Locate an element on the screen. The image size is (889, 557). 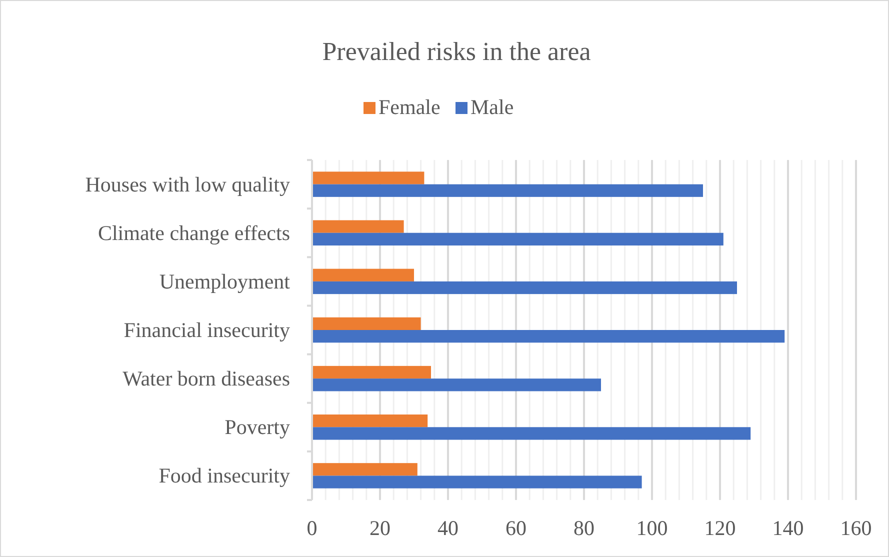
y-tick-label: Houses with low quality is located at coordinates (187, 184).